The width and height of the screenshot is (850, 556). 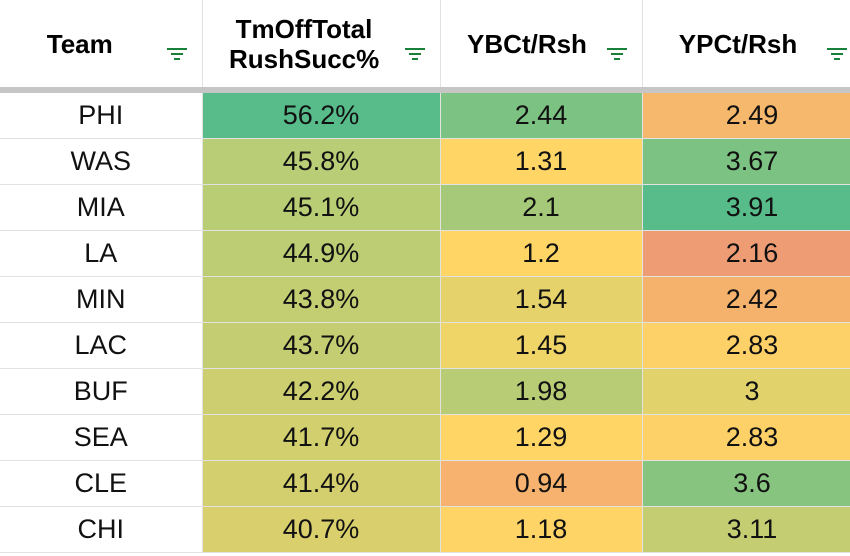 I want to click on ybc-cell: 1.18, so click(x=541, y=529).